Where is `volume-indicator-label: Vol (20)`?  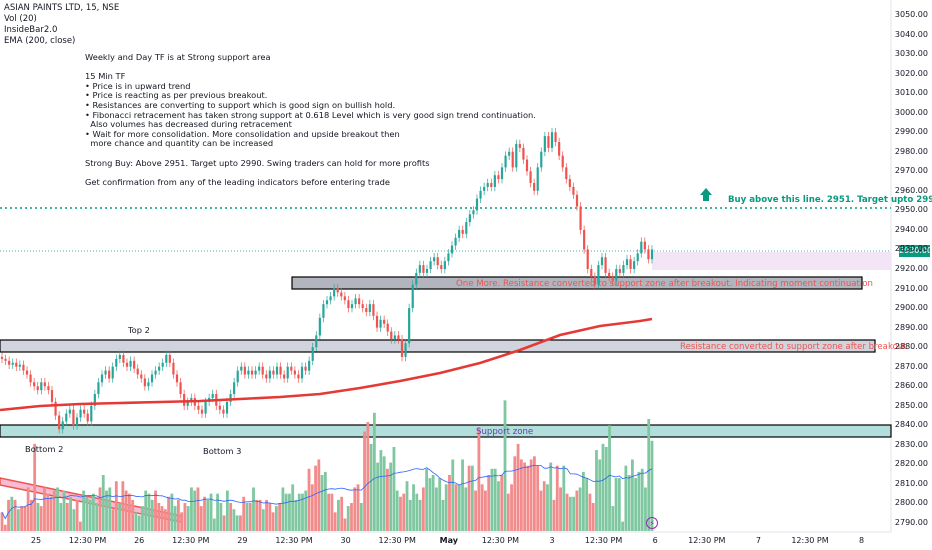
volume-indicator-label: Vol (20) is located at coordinates (20, 19).